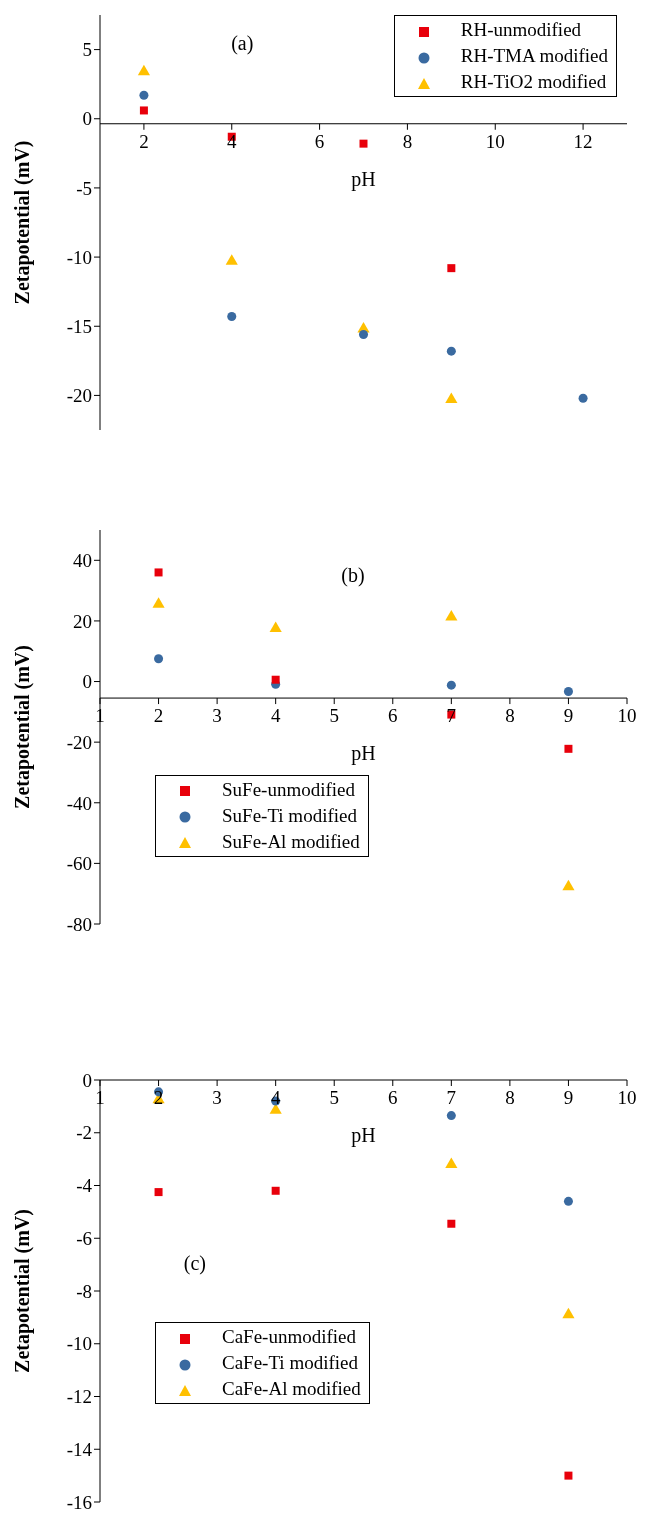 This screenshot has height=1522, width=651. What do you see at coordinates (87, 50) in the screenshot?
I see `y-tick-label: 5` at bounding box center [87, 50].